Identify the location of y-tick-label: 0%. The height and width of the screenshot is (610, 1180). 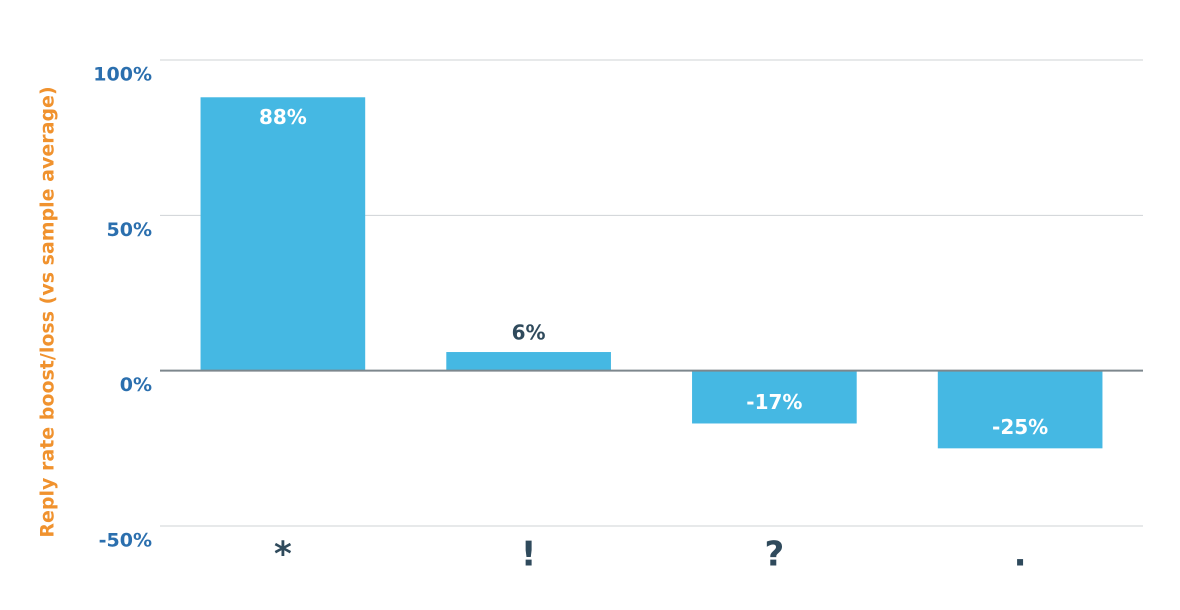
(136, 385).